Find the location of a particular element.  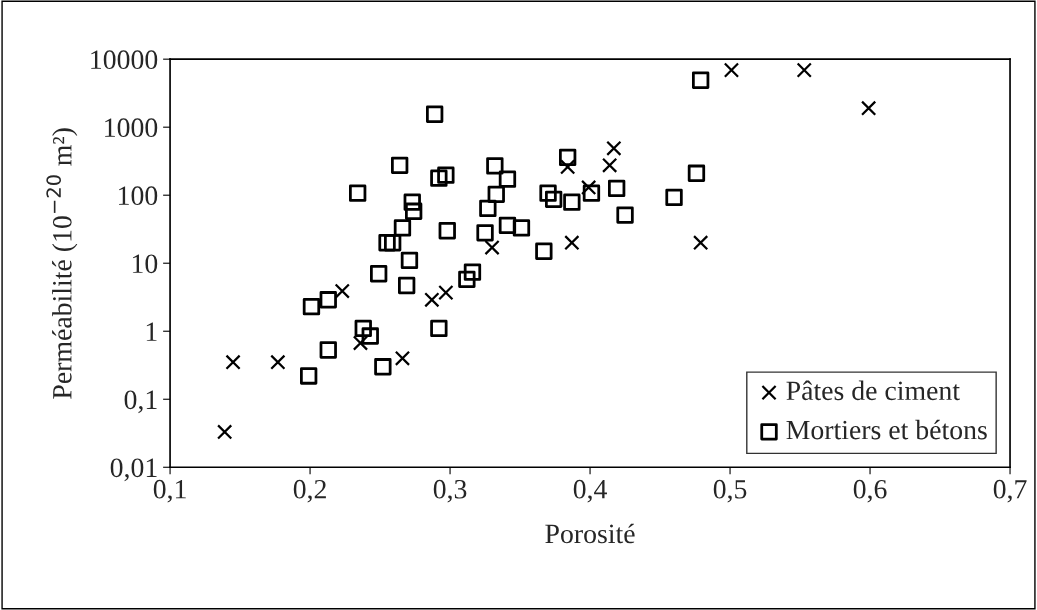

x-tick-label: 0,1 is located at coordinates (169, 491).